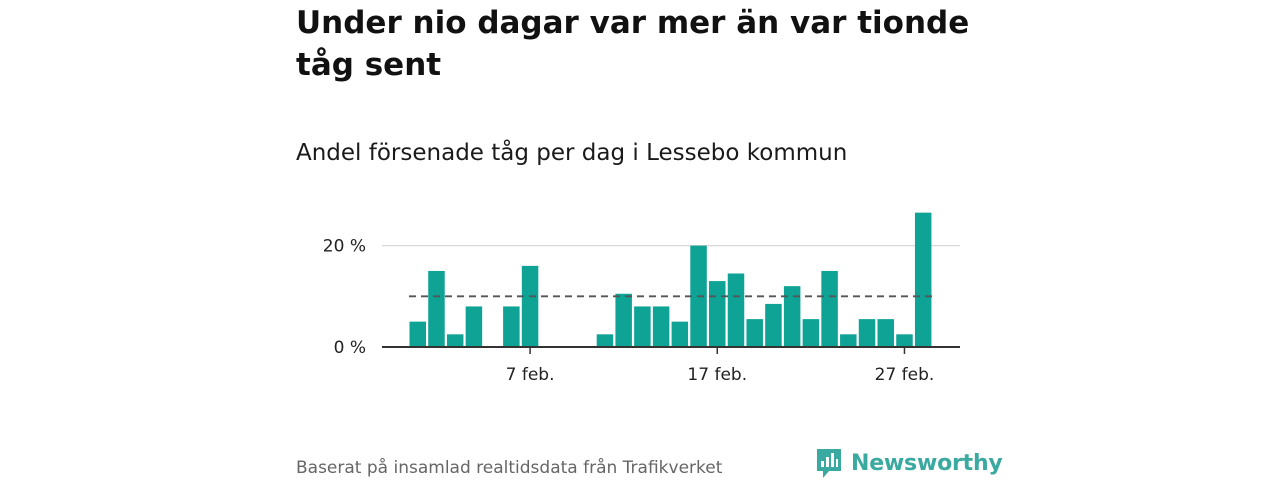  What do you see at coordinates (829, 463) in the screenshot?
I see `bar-chart-speech-bubble-icon` at bounding box center [829, 463].